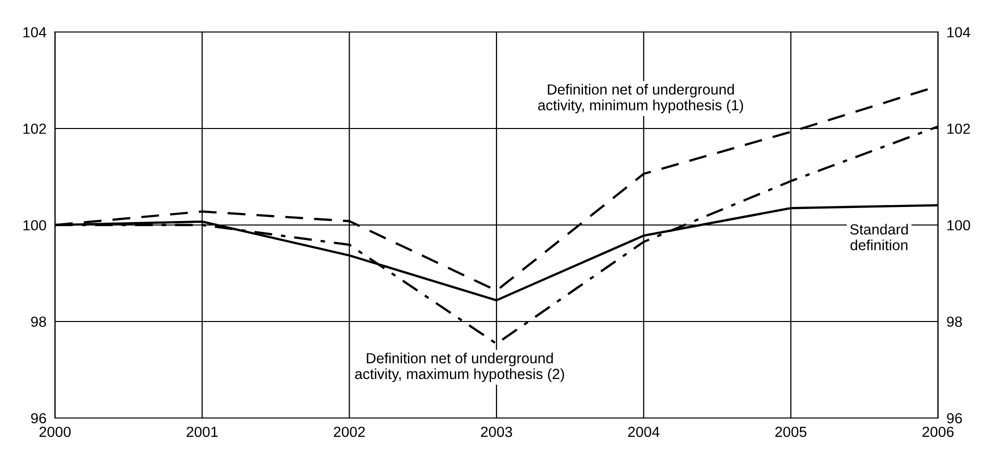  Describe the element at coordinates (938, 432) in the screenshot. I see `x-tick-label: 2006` at that location.